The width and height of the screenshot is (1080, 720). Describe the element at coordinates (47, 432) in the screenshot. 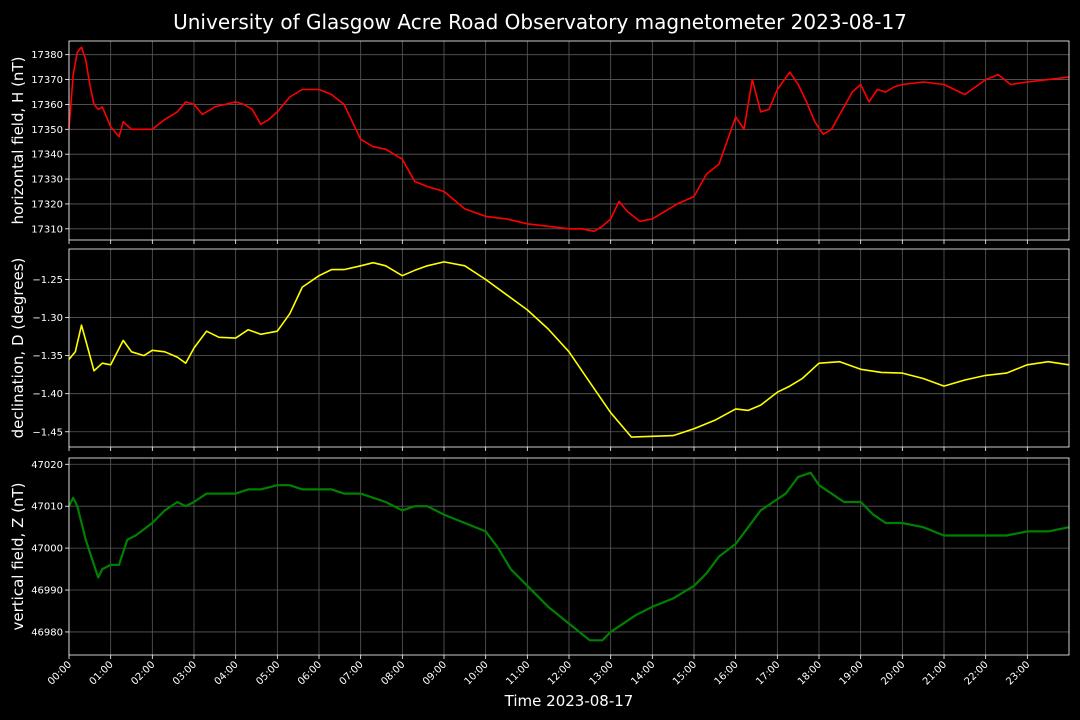

I see `y-tick-label: −1.45` at that location.